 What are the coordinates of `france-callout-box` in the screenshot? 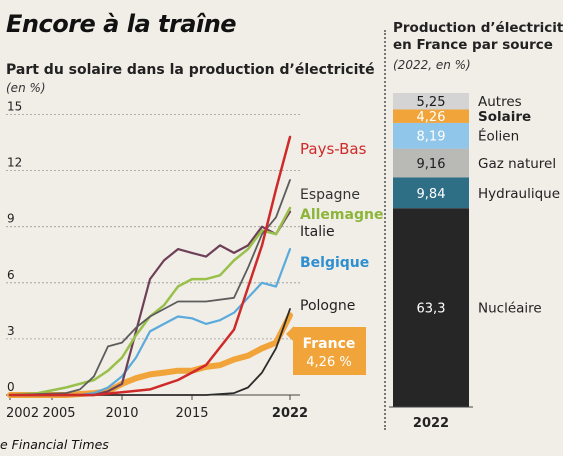 It's located at (329, 351).